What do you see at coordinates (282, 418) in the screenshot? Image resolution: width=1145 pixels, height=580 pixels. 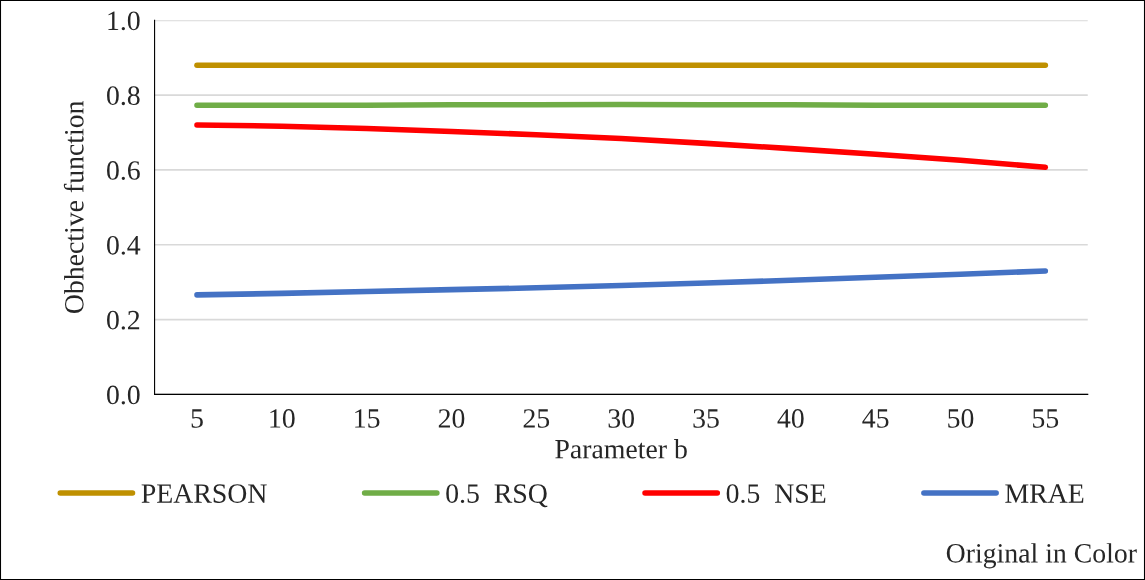 I see `x-tick-label: 10` at bounding box center [282, 418].